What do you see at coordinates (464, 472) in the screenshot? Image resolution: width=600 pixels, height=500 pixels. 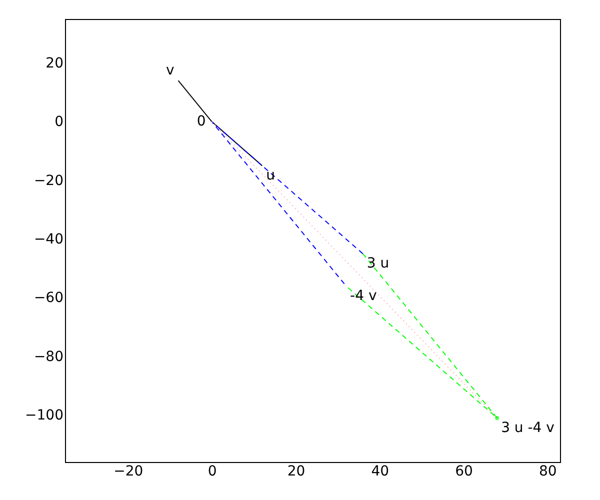 I see `x-tick-label: 60` at bounding box center [464, 472].